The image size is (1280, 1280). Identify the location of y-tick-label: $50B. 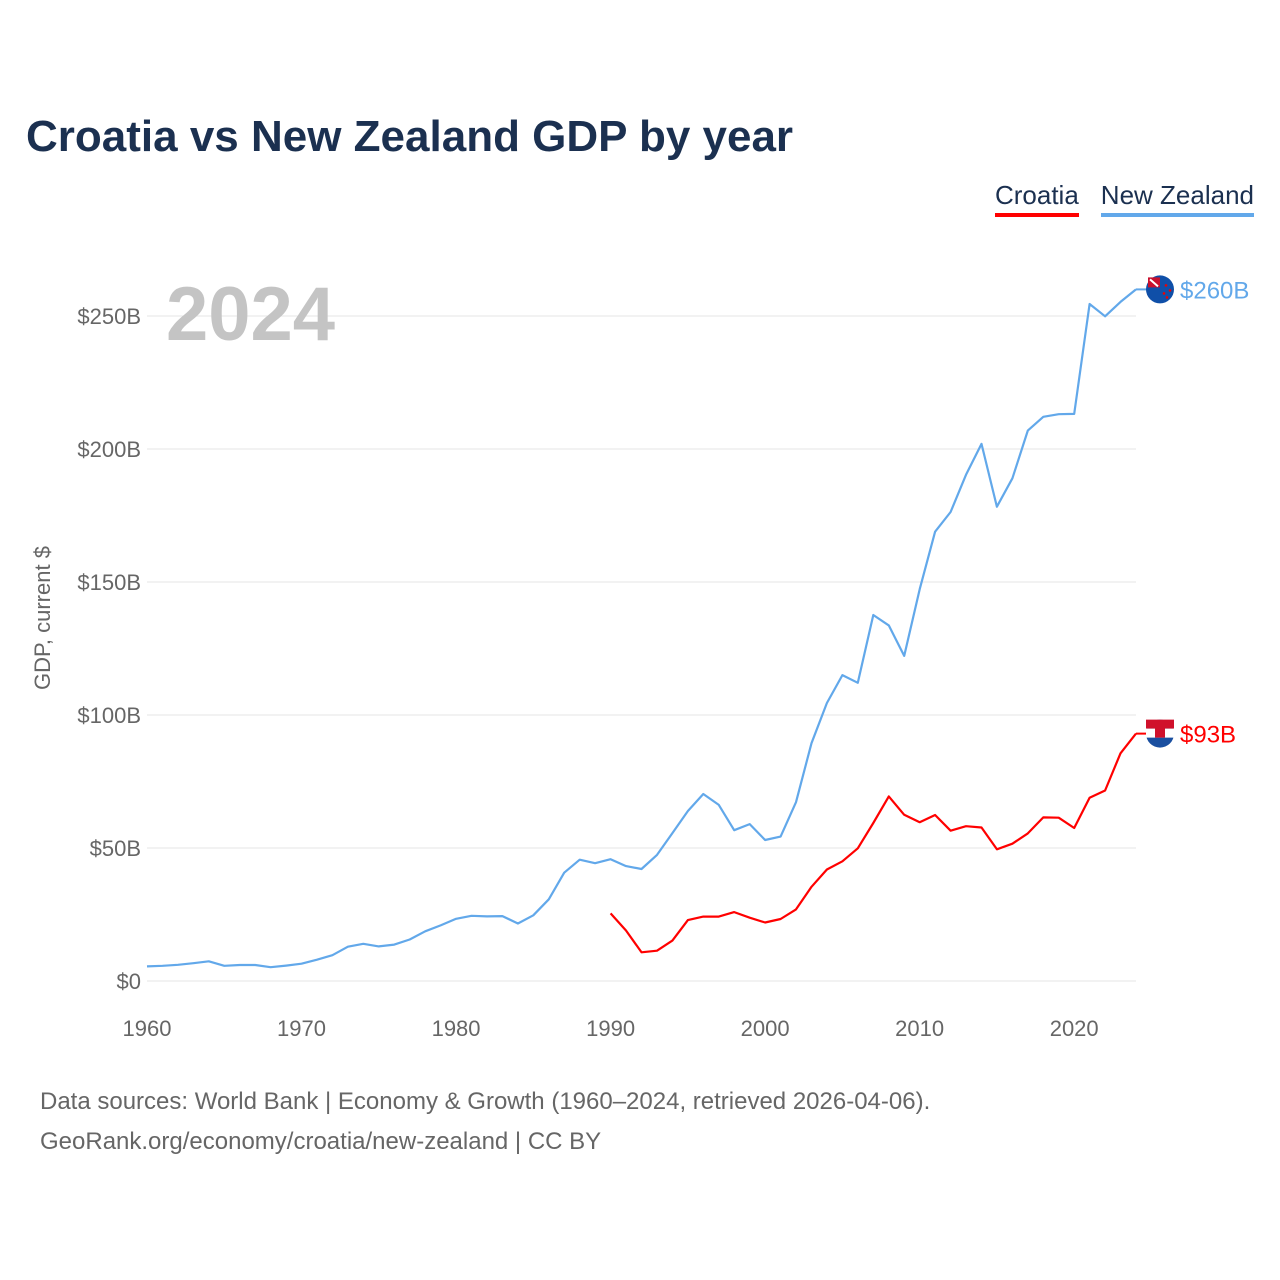
(115, 848).